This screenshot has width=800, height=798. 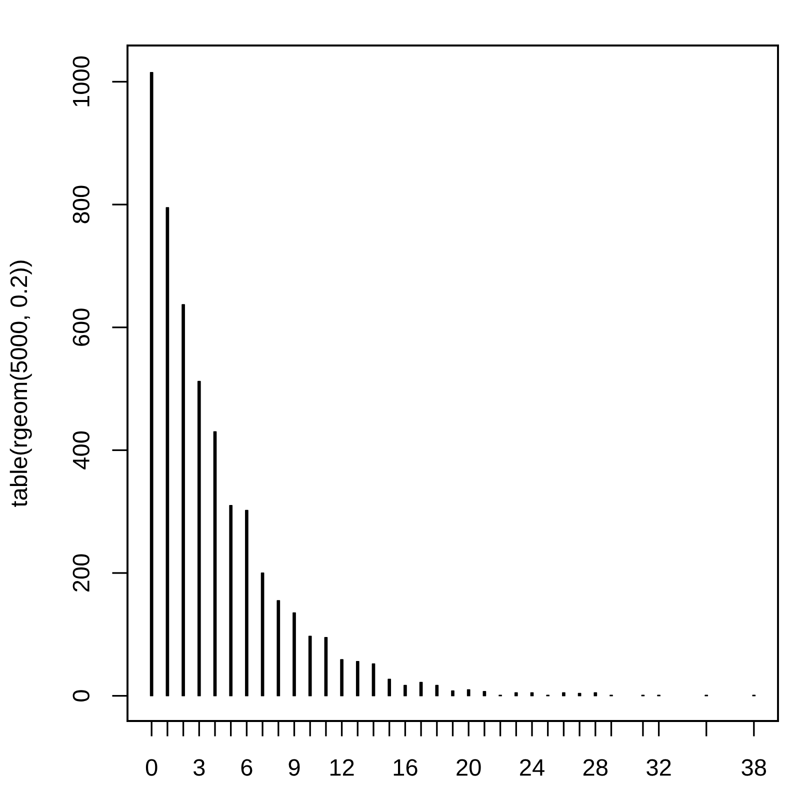 I want to click on x-tick-label: 16, so click(x=406, y=767).